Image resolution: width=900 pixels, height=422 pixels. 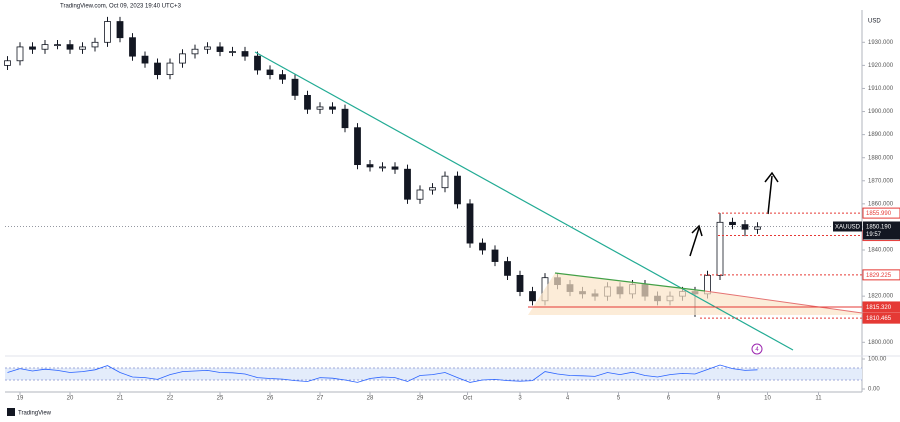 I want to click on level-label: 1810.465, so click(x=879, y=319).